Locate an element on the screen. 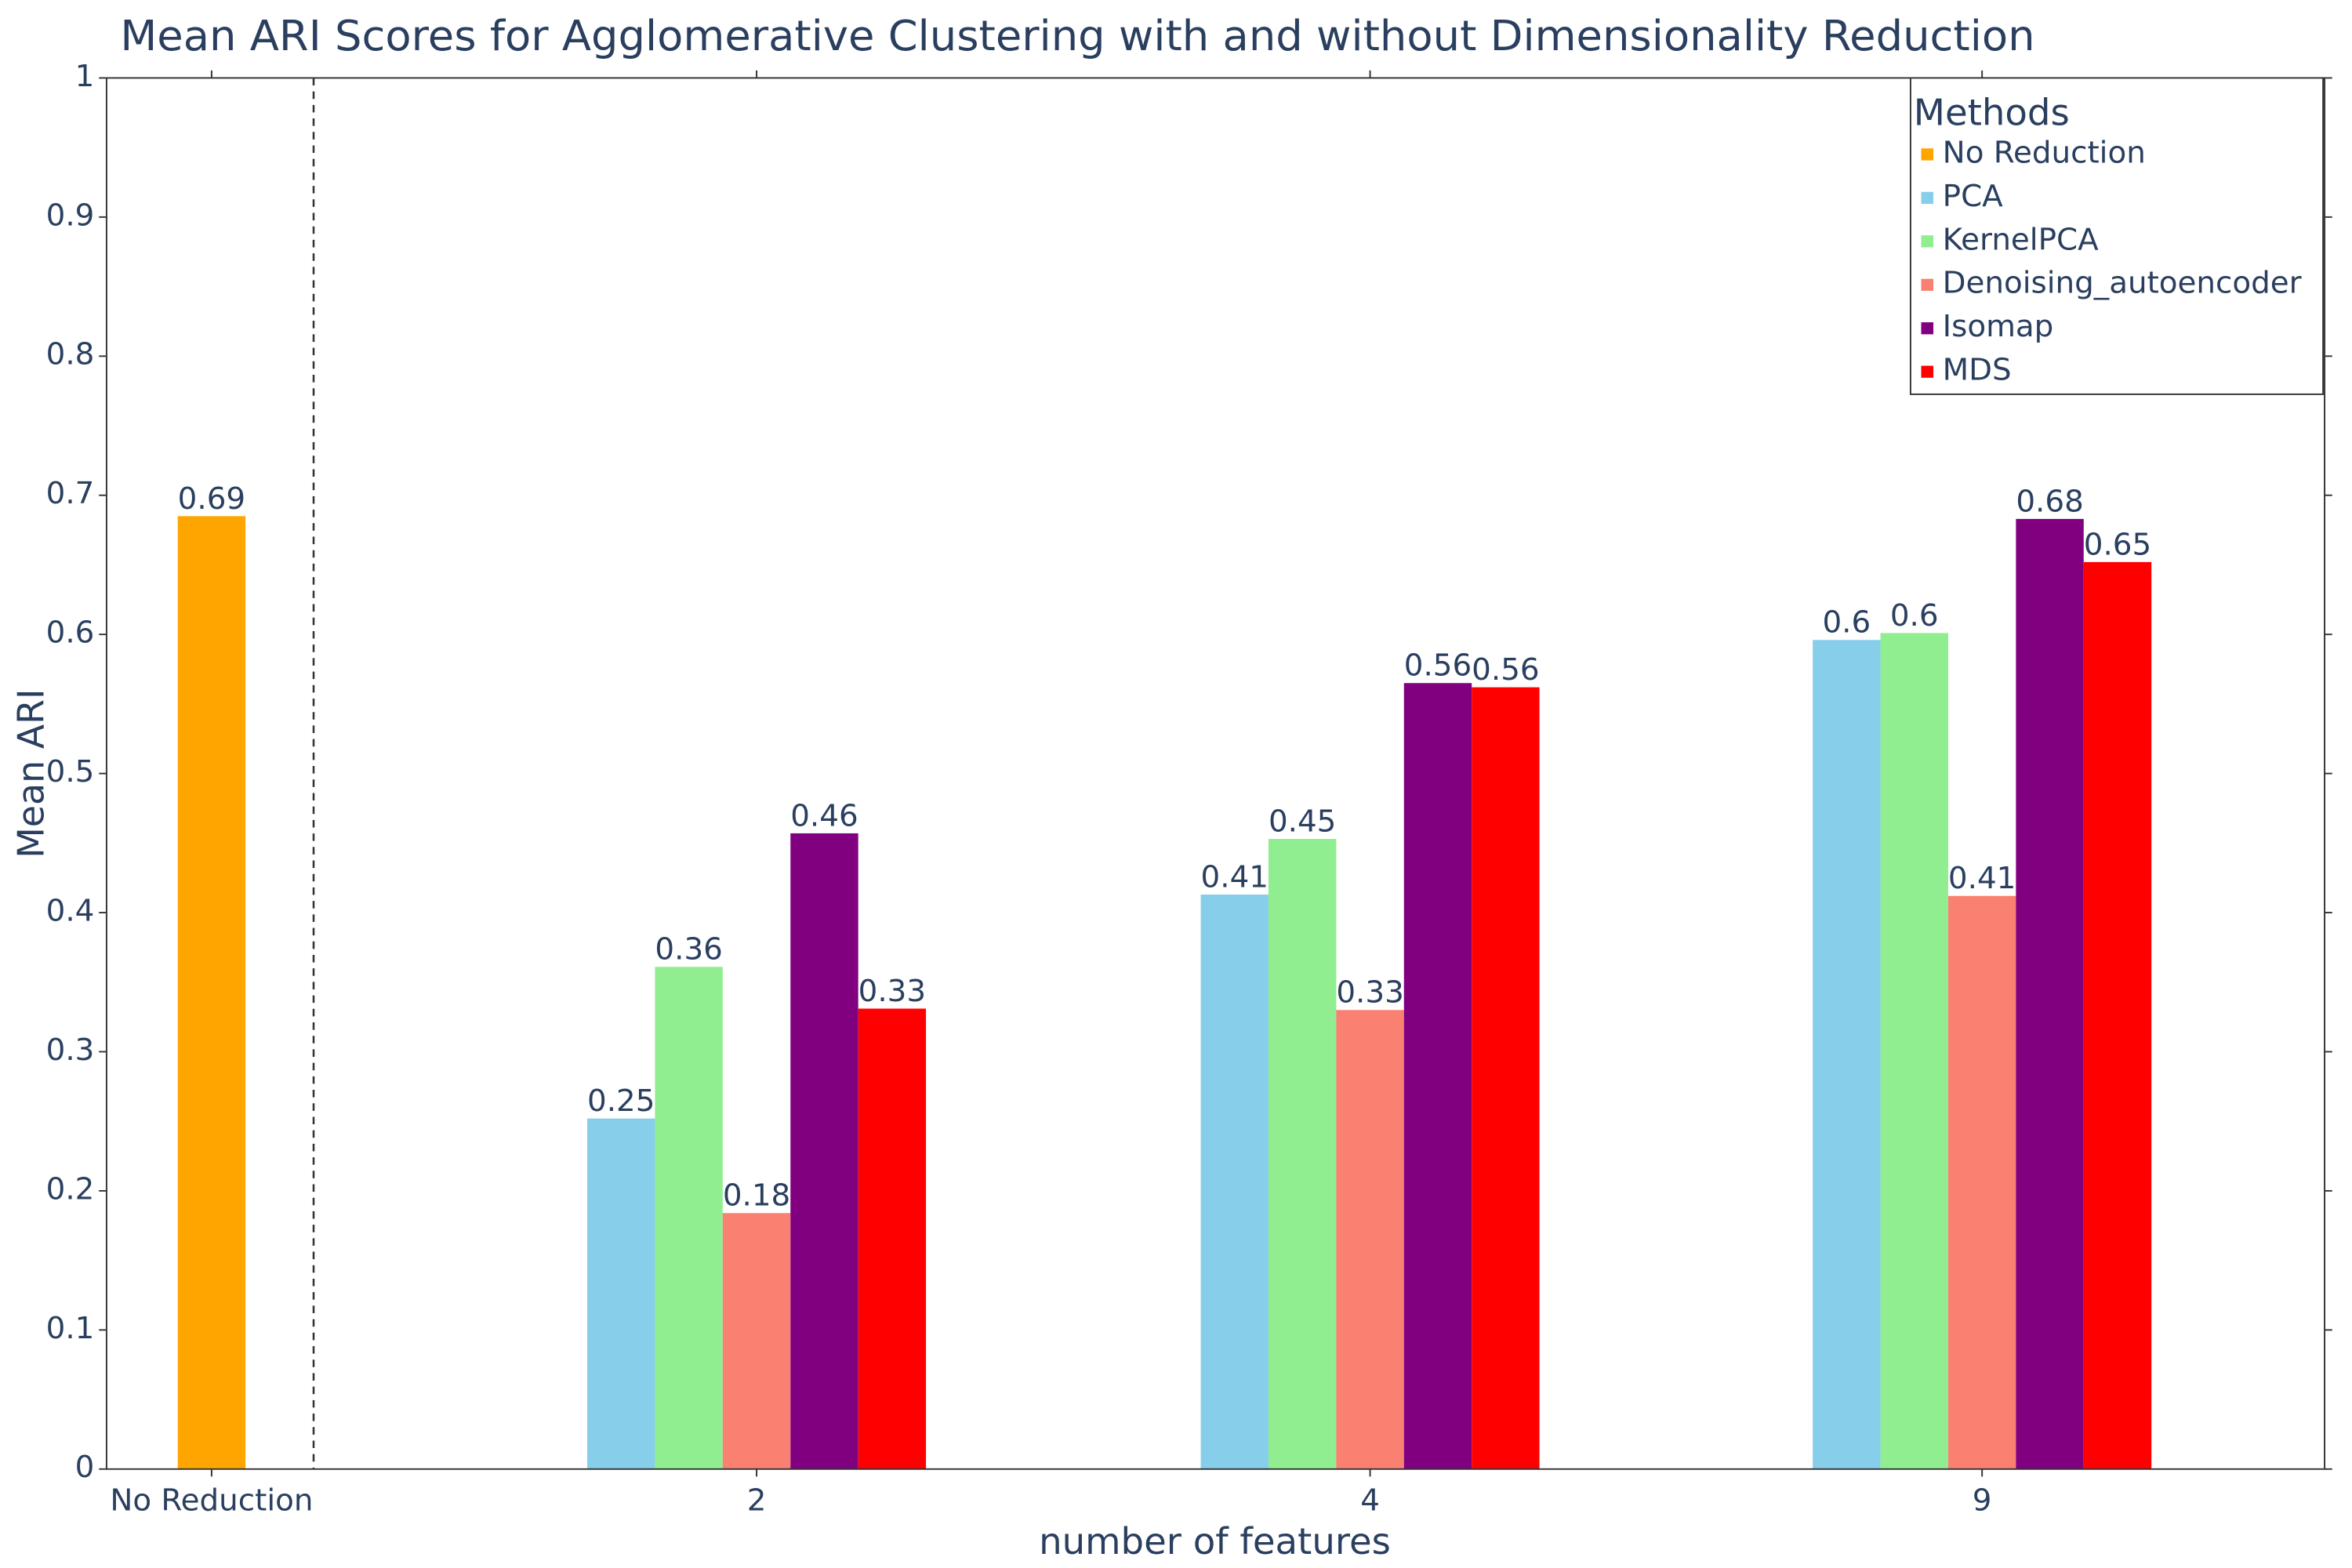 The width and height of the screenshot is (2352, 1568). y-tick-label: 0 is located at coordinates (85, 1467).